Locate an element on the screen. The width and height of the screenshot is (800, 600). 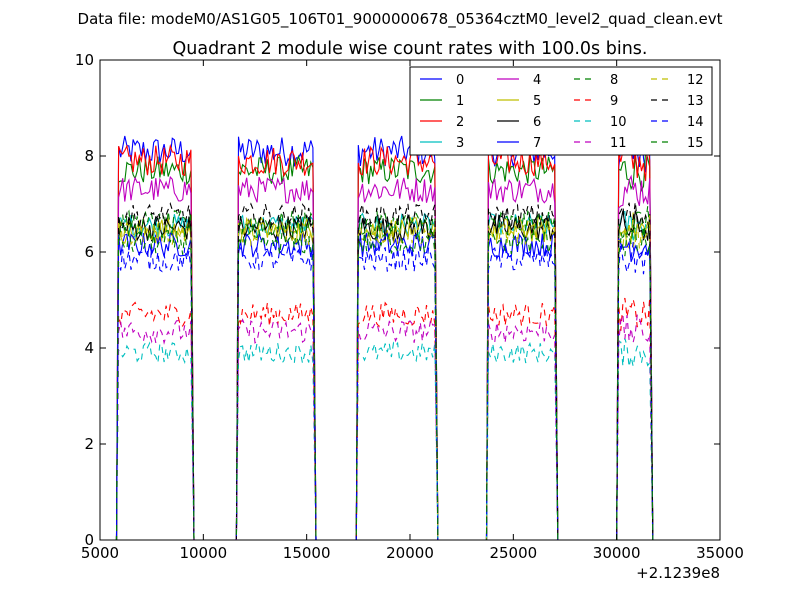
x-tick-label: 5000 is located at coordinates (100, 553).